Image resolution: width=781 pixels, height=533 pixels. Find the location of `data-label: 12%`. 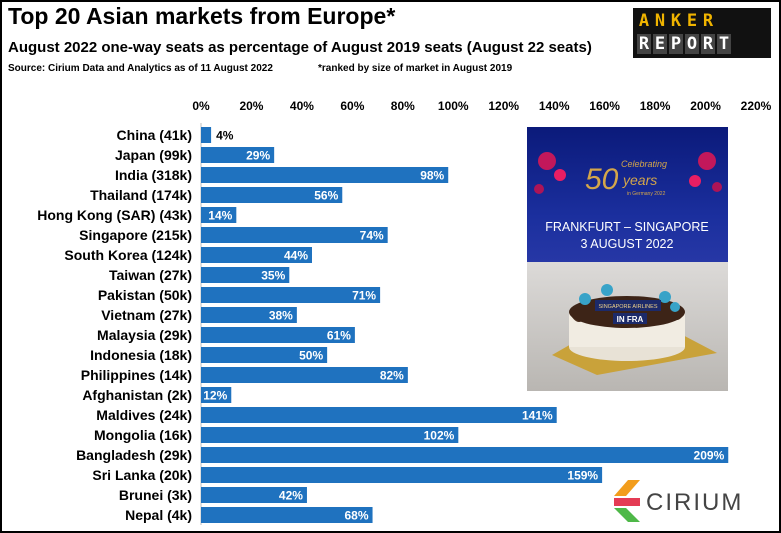

data-label: 12% is located at coordinates (215, 396).